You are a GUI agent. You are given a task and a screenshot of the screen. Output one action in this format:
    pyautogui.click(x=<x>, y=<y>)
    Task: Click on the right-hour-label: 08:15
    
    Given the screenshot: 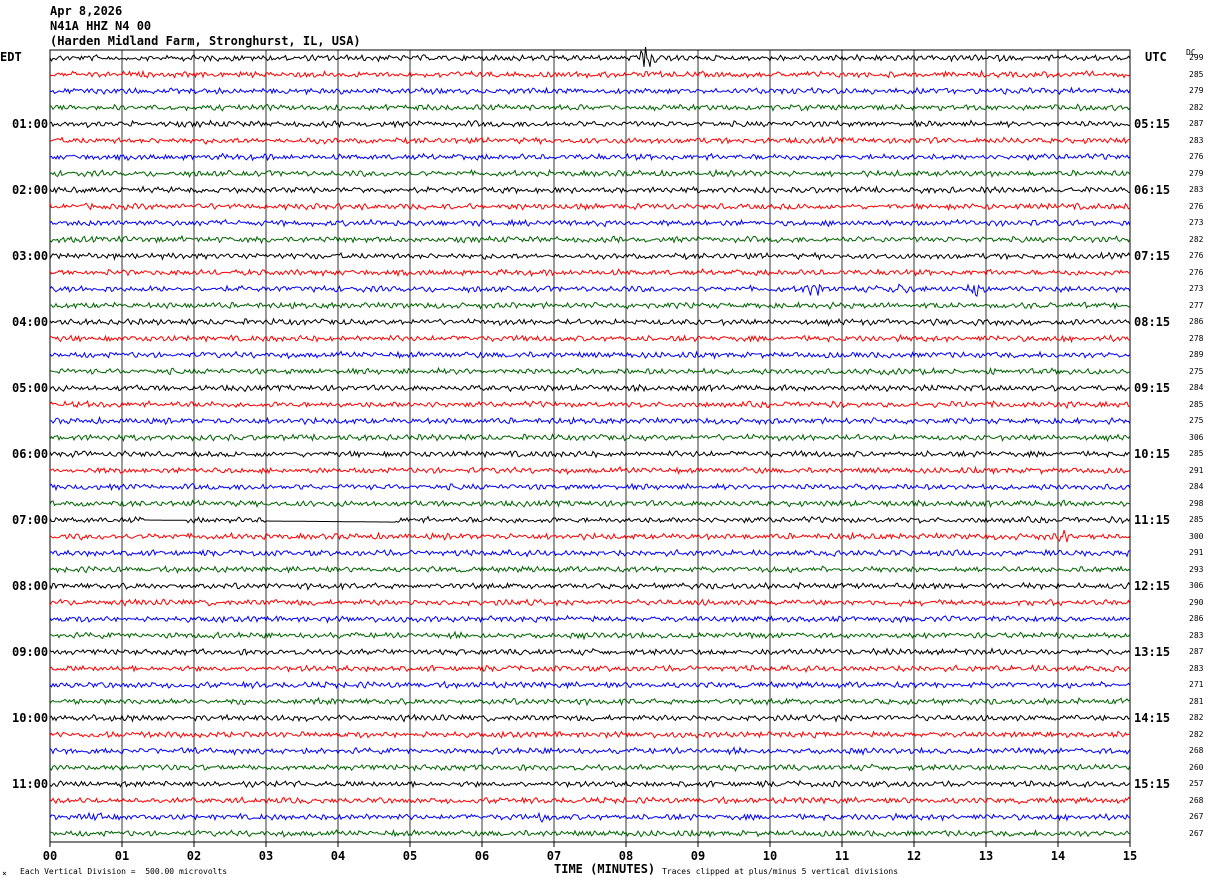 What is the action you would take?
    pyautogui.click(x=1152, y=322)
    